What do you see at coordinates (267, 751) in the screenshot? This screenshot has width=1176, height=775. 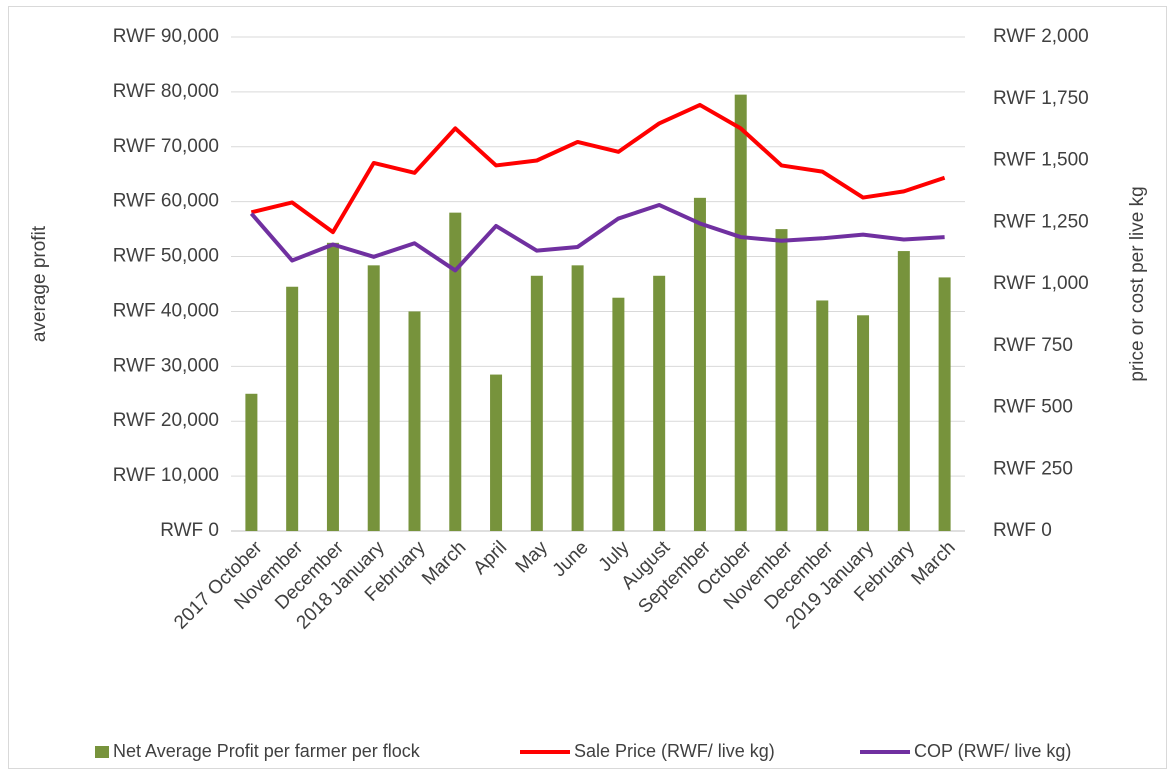 I see `legend-label: Net Average Profit per farmer per flock` at bounding box center [267, 751].